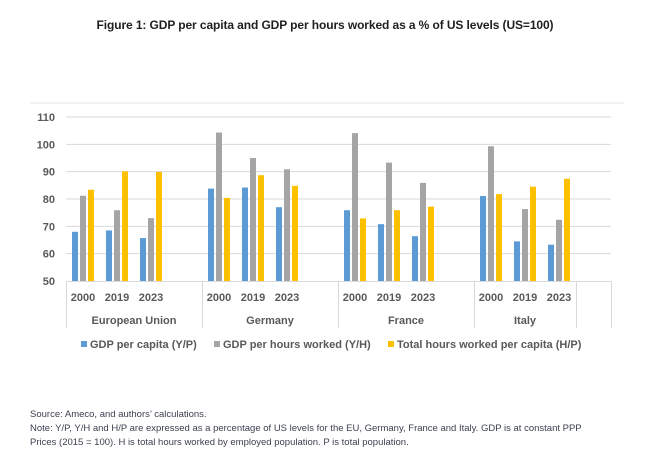 Image resolution: width=650 pixels, height=465 pixels. What do you see at coordinates (489, 345) in the screenshot?
I see `legend-label: Total hours worked per capita (H/P)` at bounding box center [489, 345].